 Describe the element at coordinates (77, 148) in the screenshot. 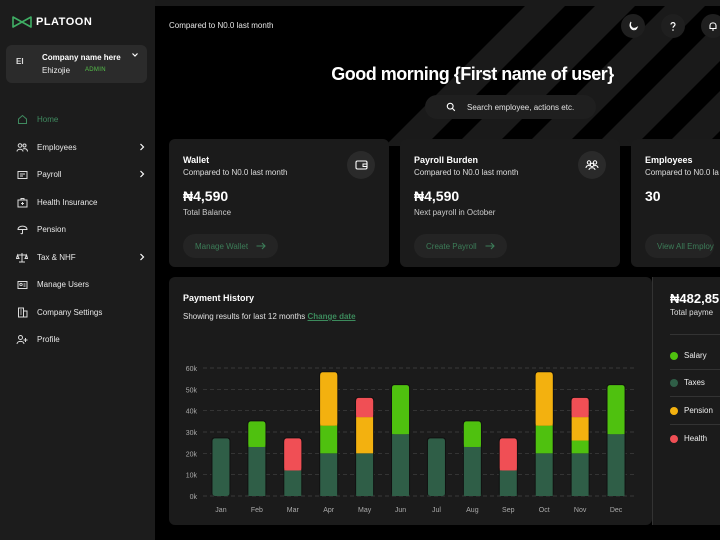

I see `sidebar-item-employees: Employees` at that location.